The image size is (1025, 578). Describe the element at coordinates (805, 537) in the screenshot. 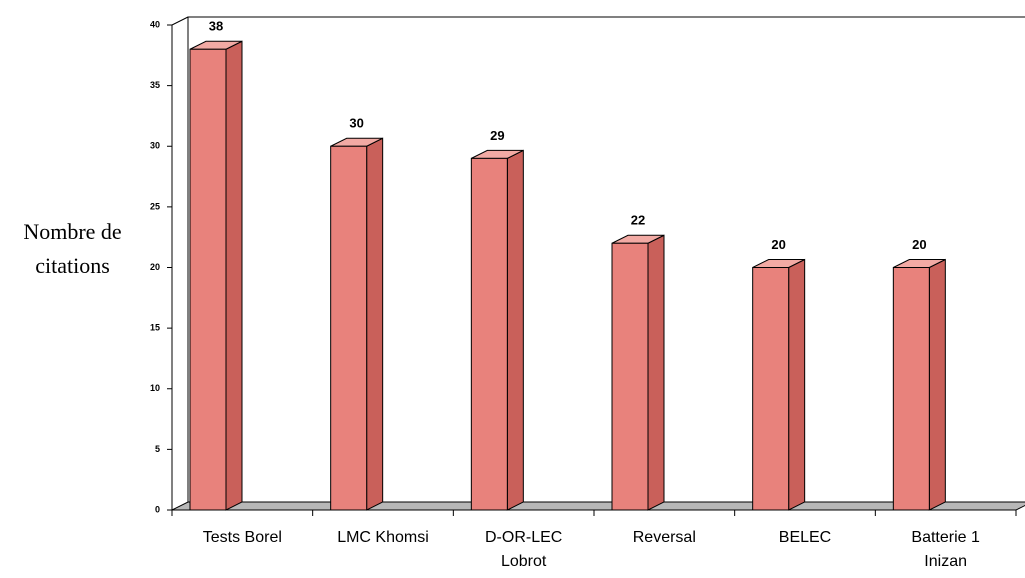

I see `x-tick-label: BELEC` at that location.